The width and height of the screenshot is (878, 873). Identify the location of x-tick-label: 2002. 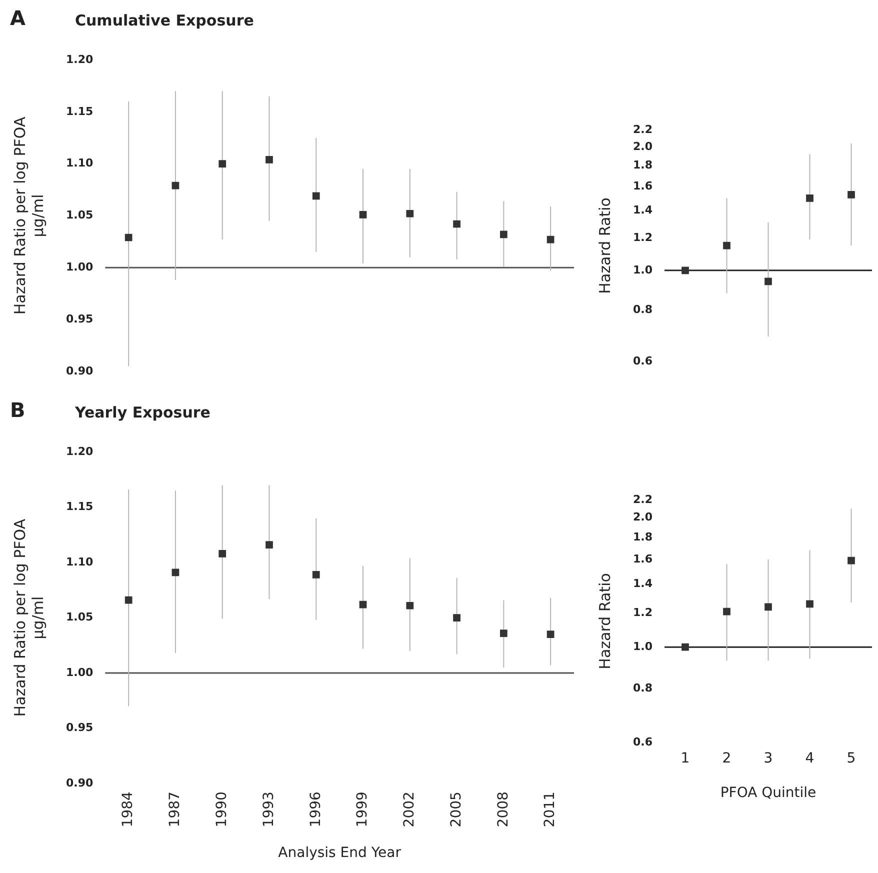
(410, 810).